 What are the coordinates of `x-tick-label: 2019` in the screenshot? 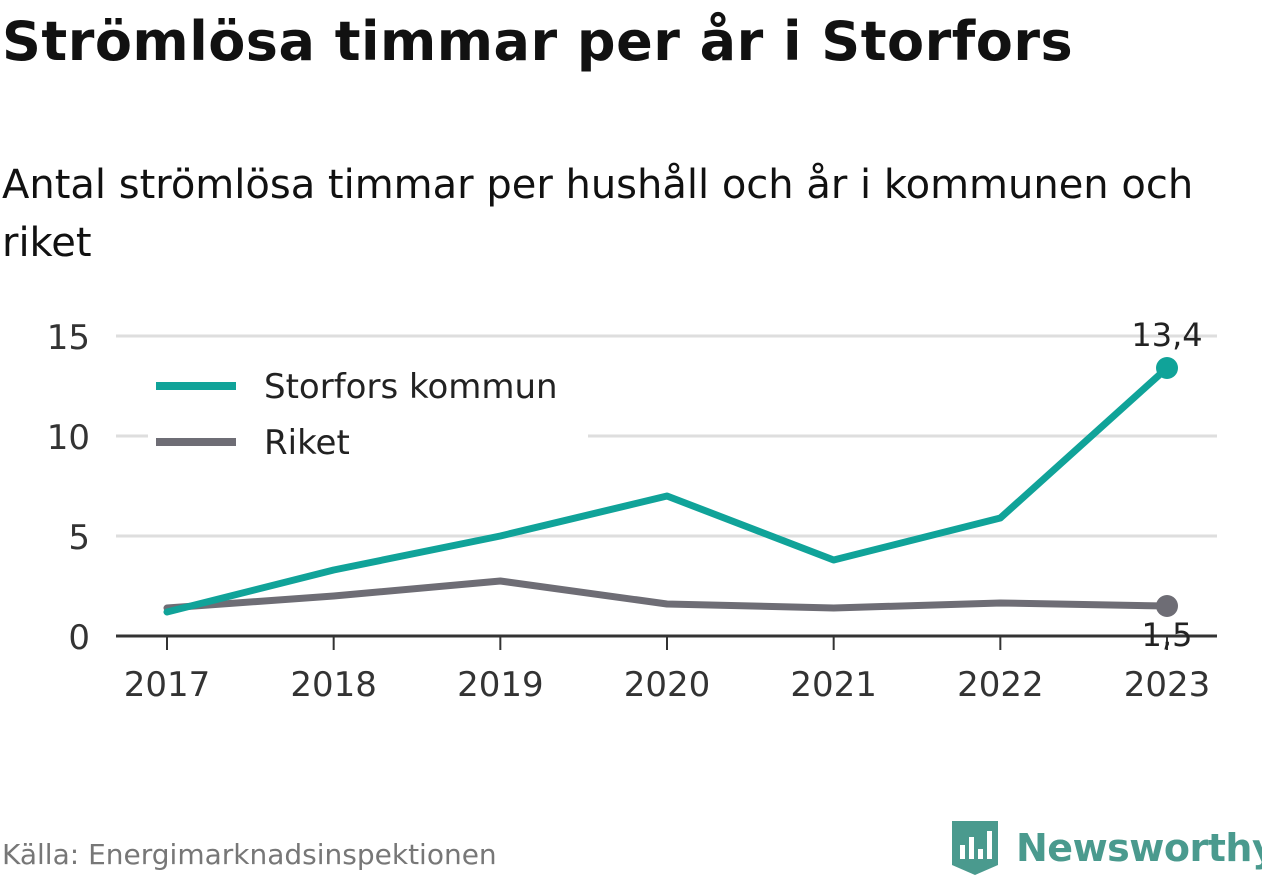 It's located at (500, 685).